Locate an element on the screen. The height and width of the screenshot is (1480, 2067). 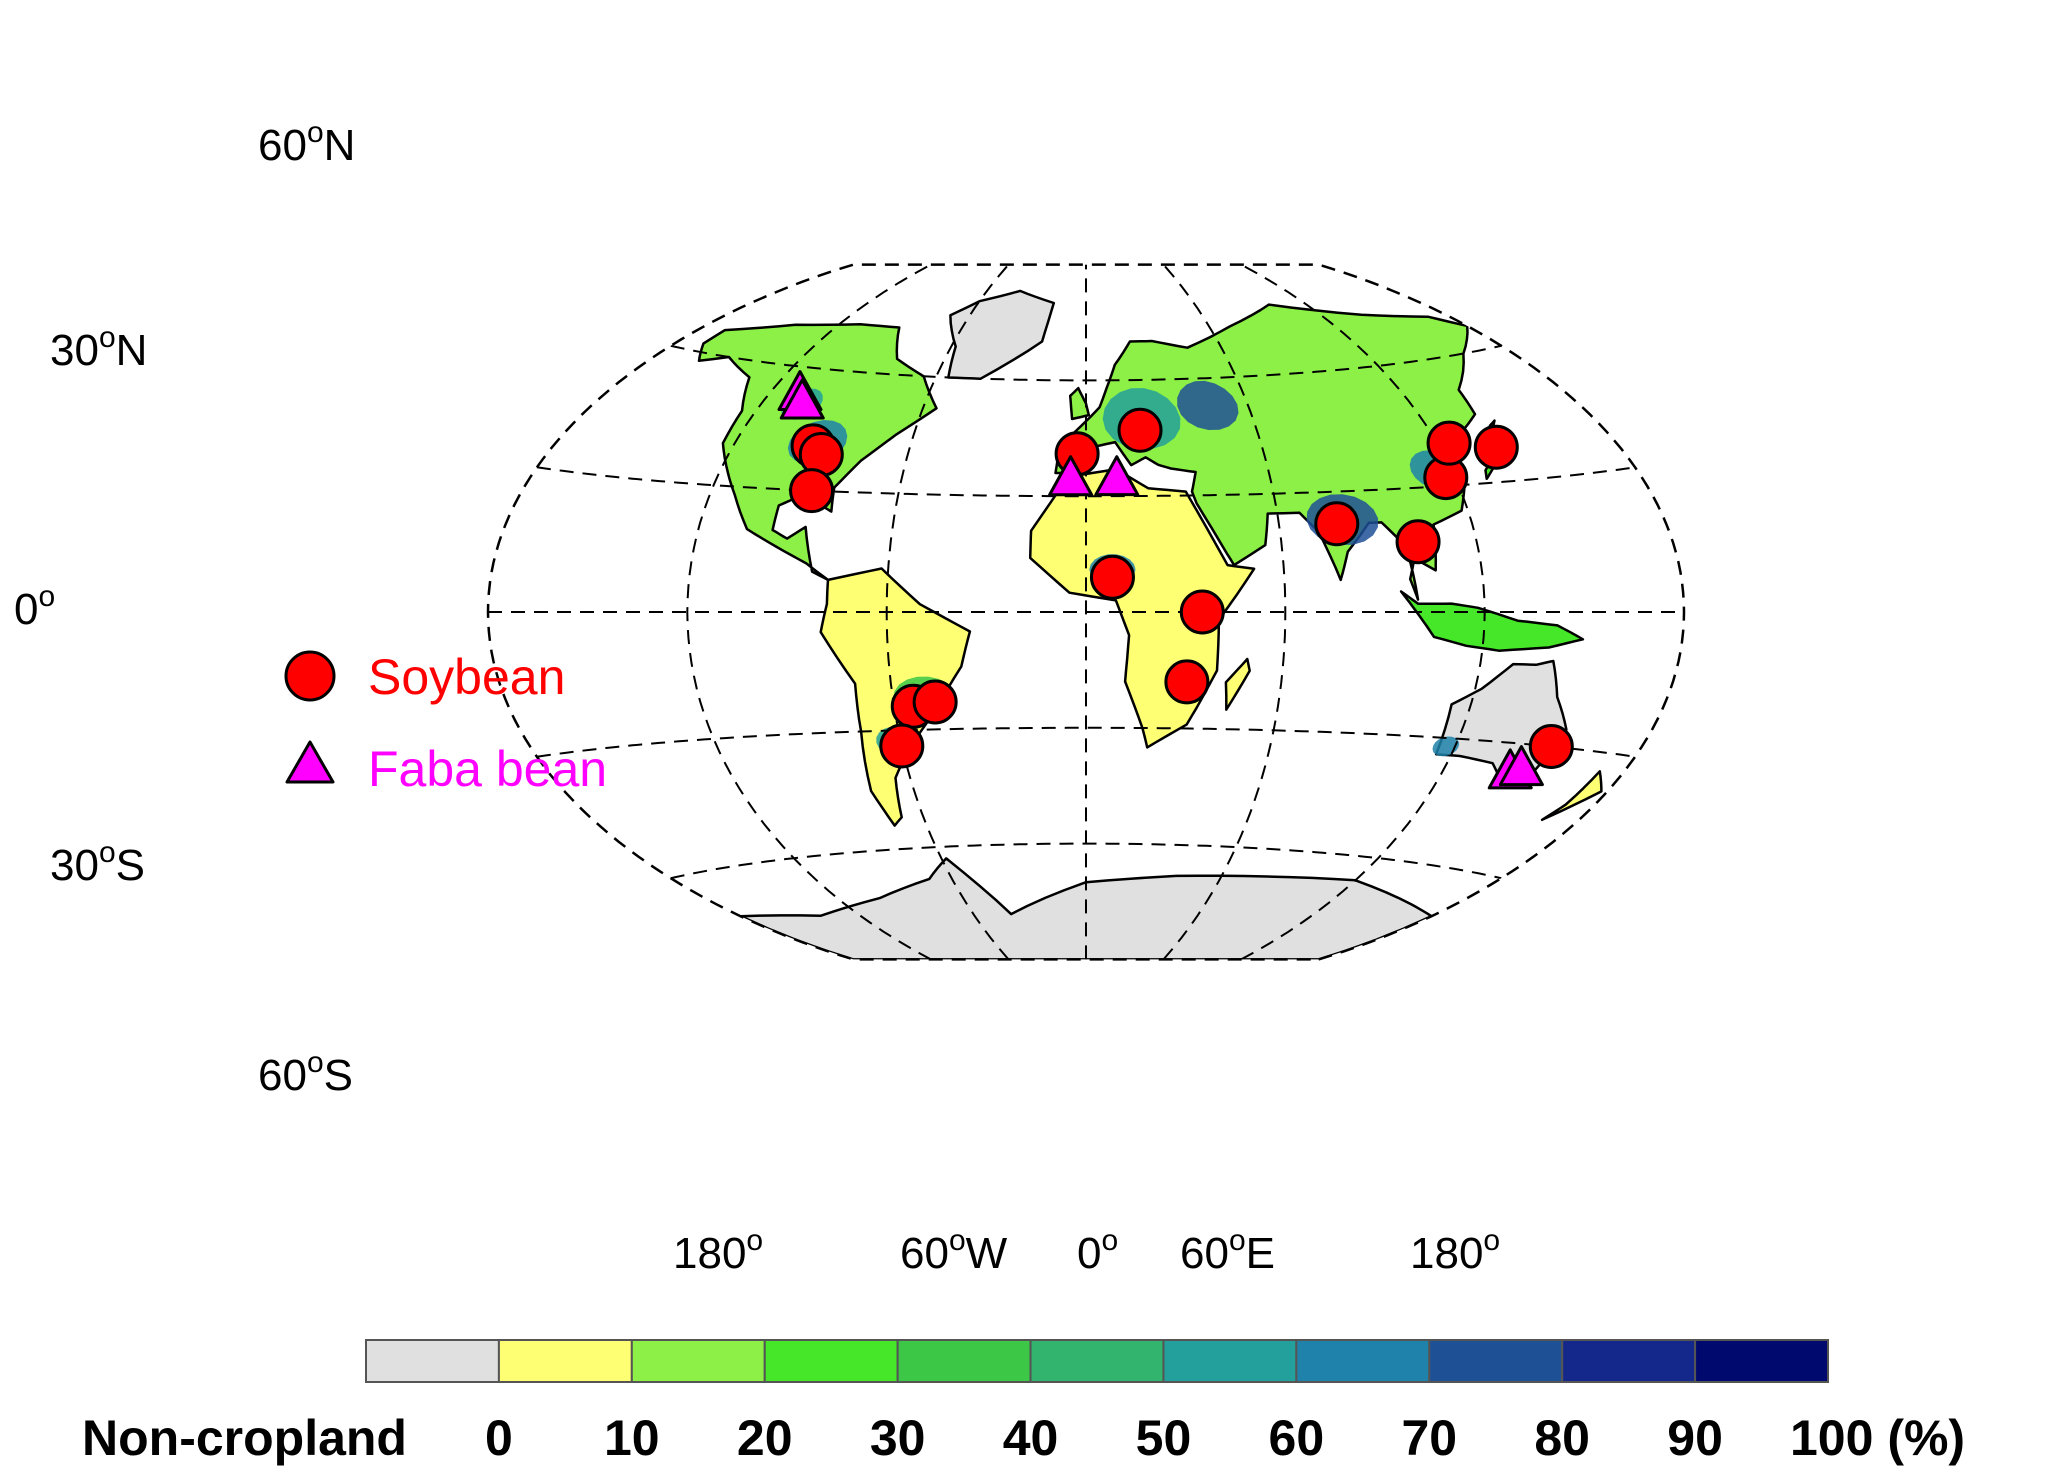
colorbar-tick-label: 100 (%) is located at coordinates (1877, 1438).